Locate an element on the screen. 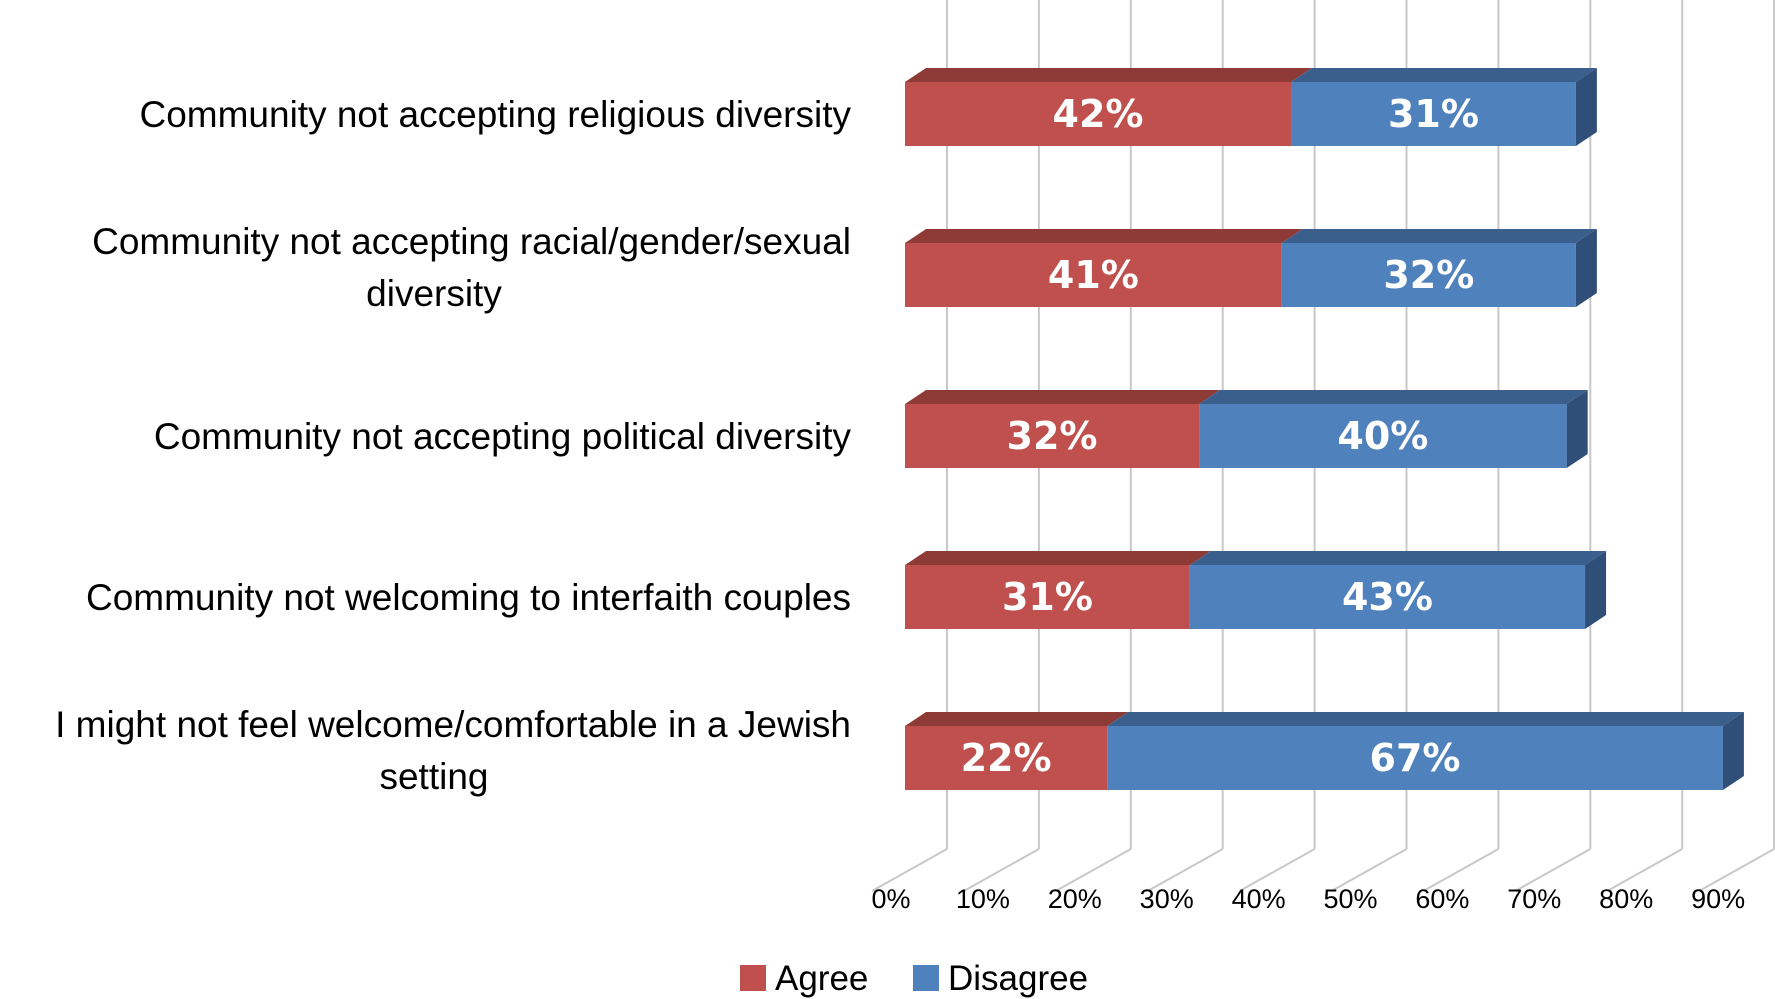 The height and width of the screenshot is (999, 1775). legend-swatch-agree is located at coordinates (753, 978).